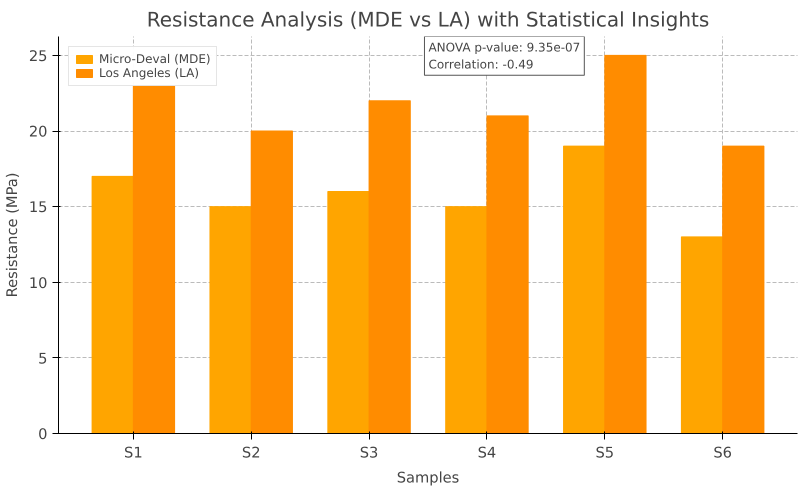 The width and height of the screenshot is (802, 489). I want to click on x-tick-label: S1, so click(133, 453).